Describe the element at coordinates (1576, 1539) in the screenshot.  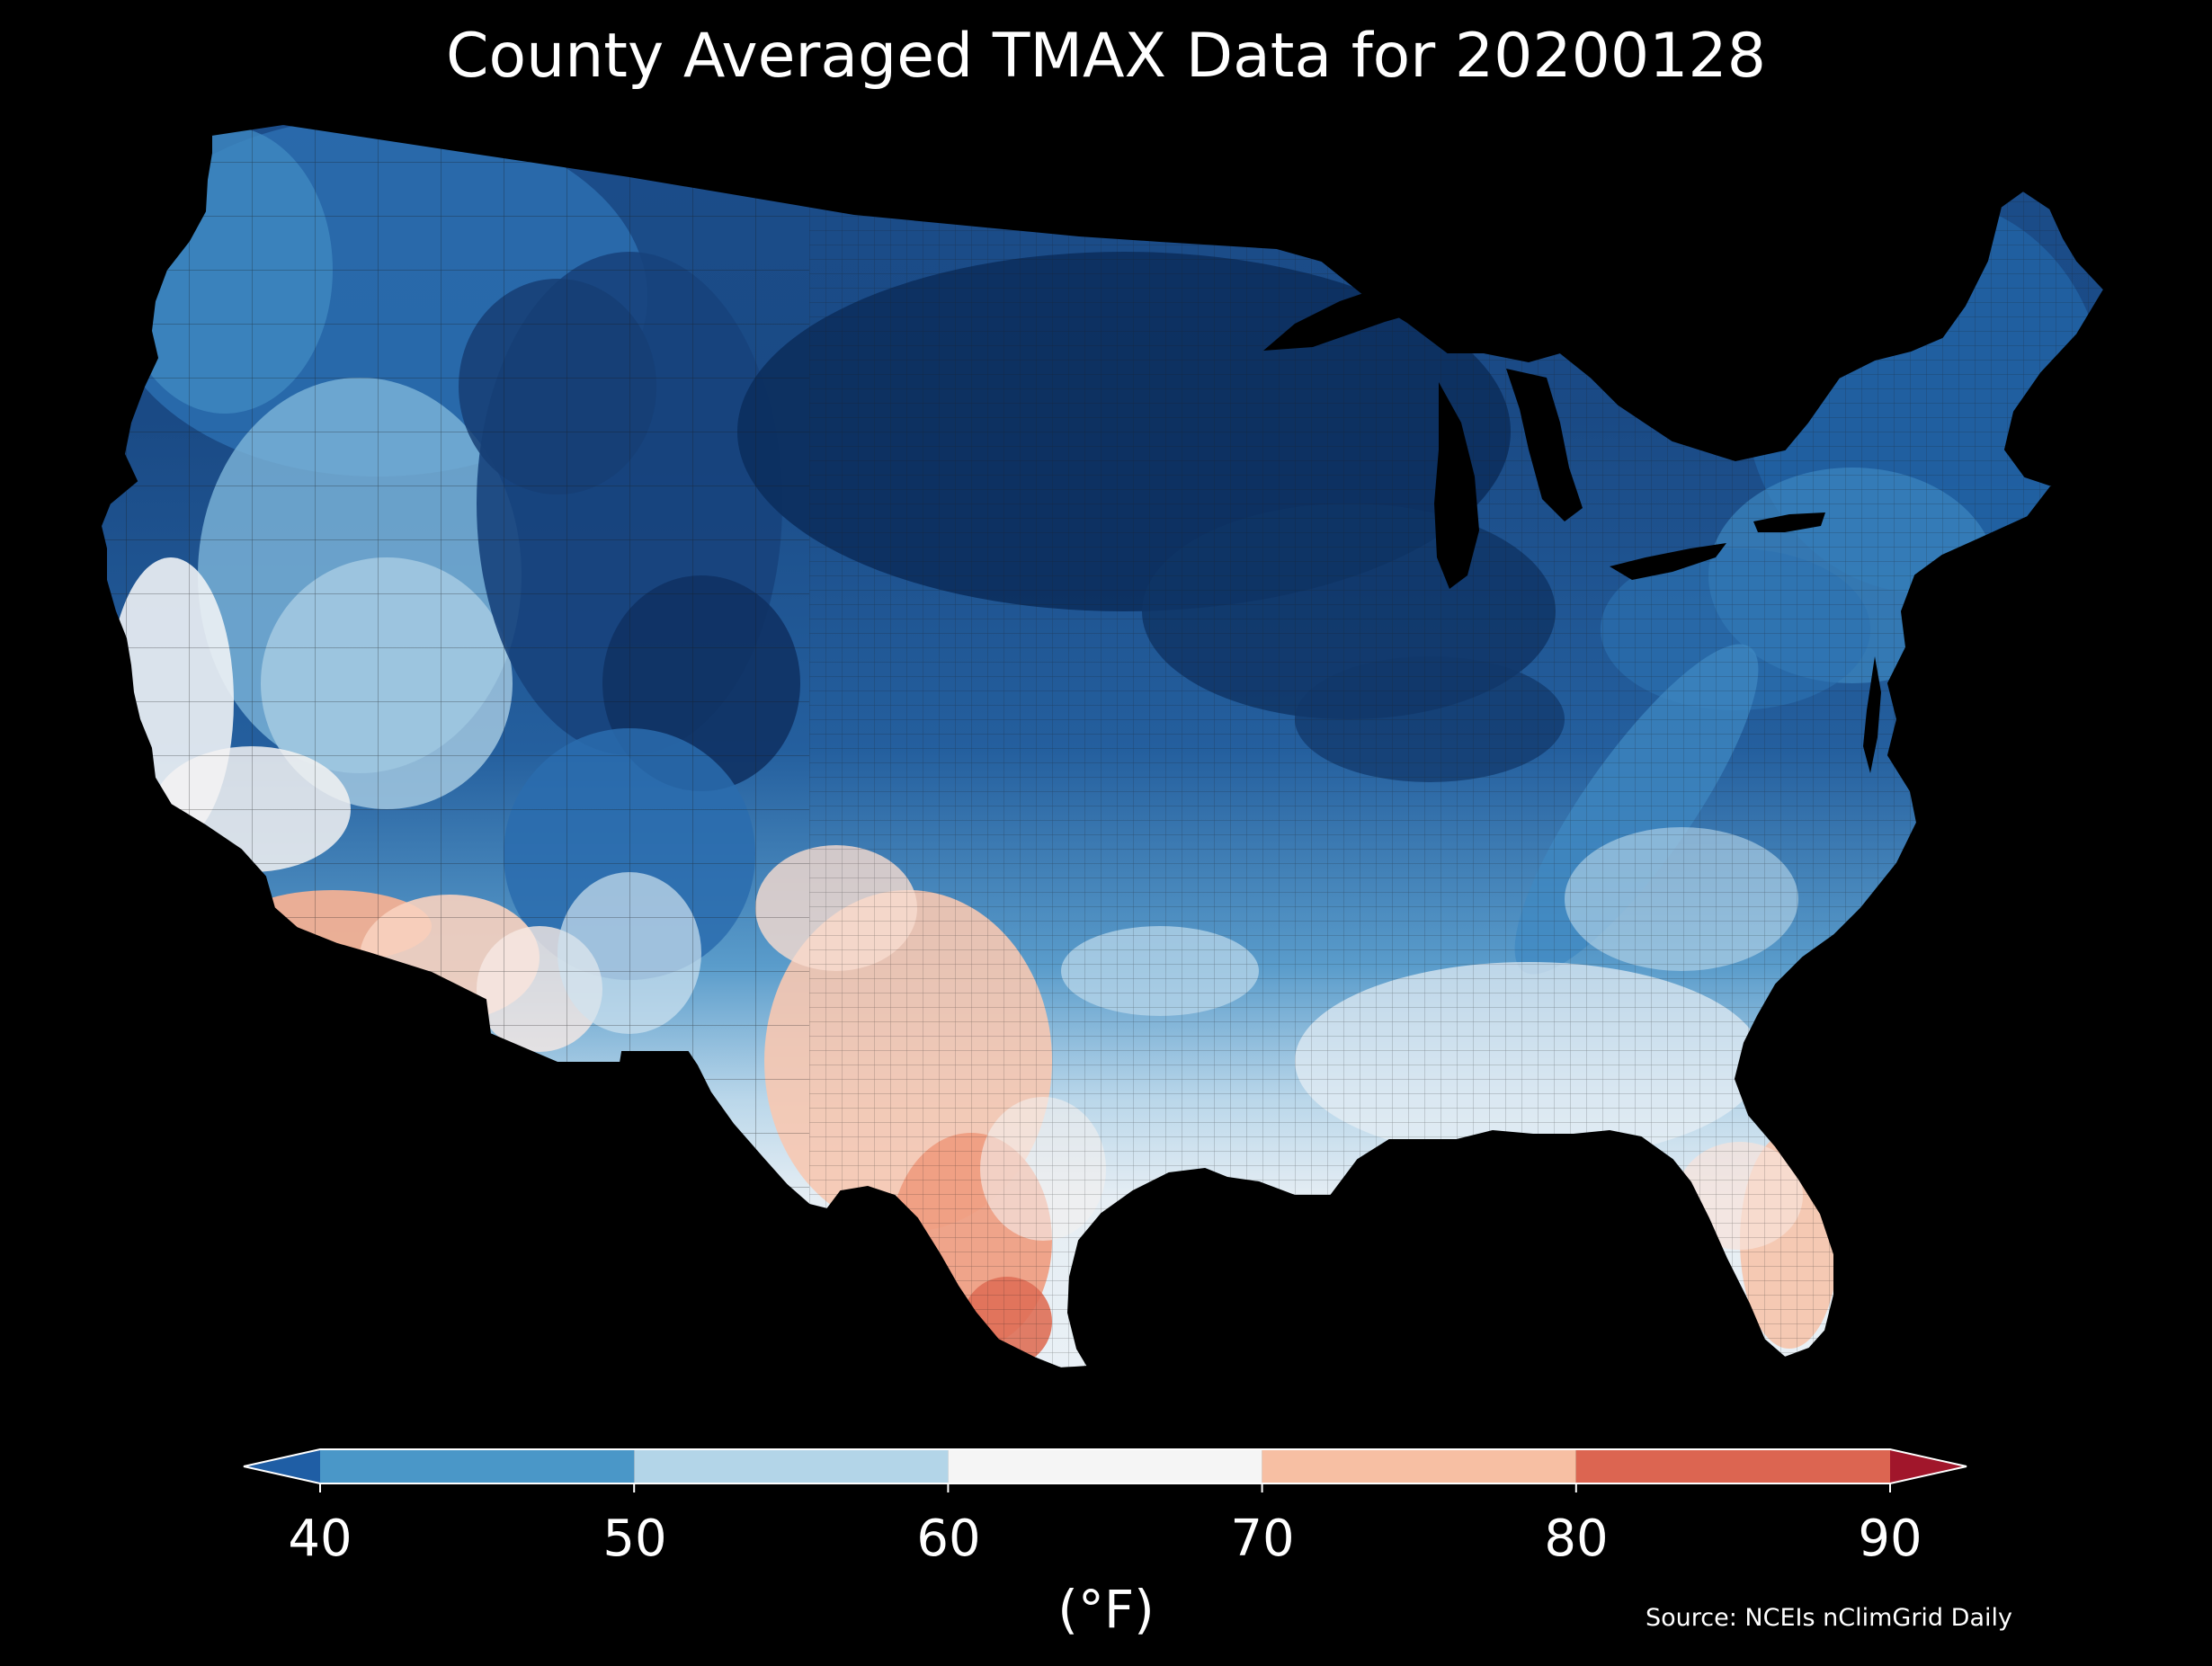
I see `colorbar-tick-80: 80` at that location.